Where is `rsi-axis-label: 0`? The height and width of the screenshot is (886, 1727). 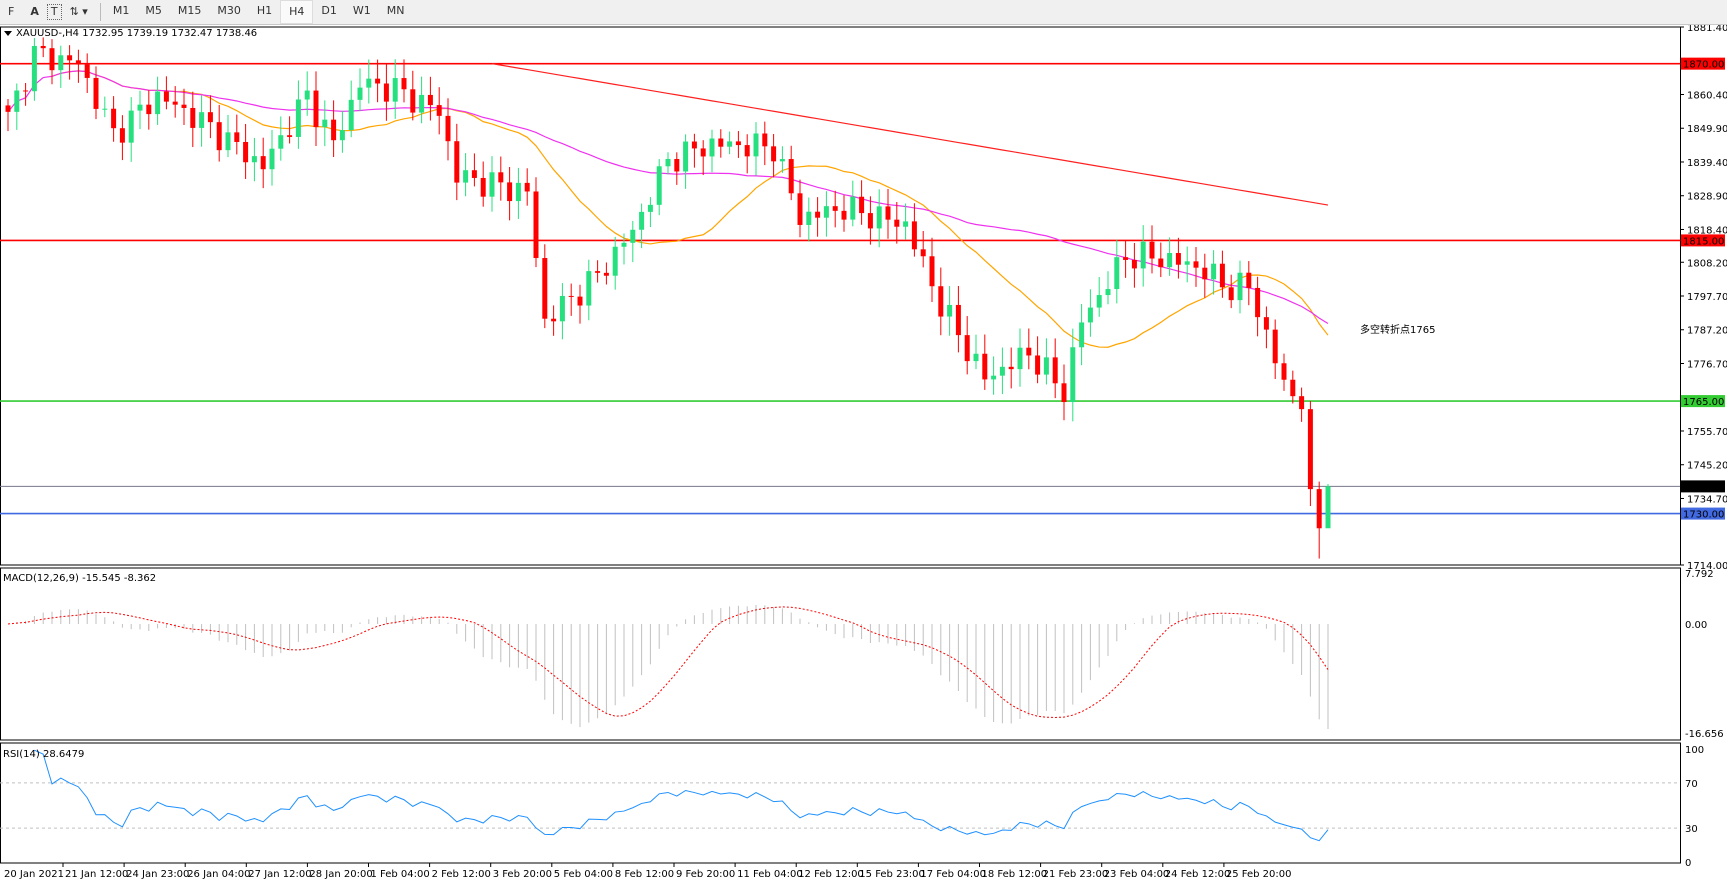 rsi-axis-label: 0 is located at coordinates (1688, 863).